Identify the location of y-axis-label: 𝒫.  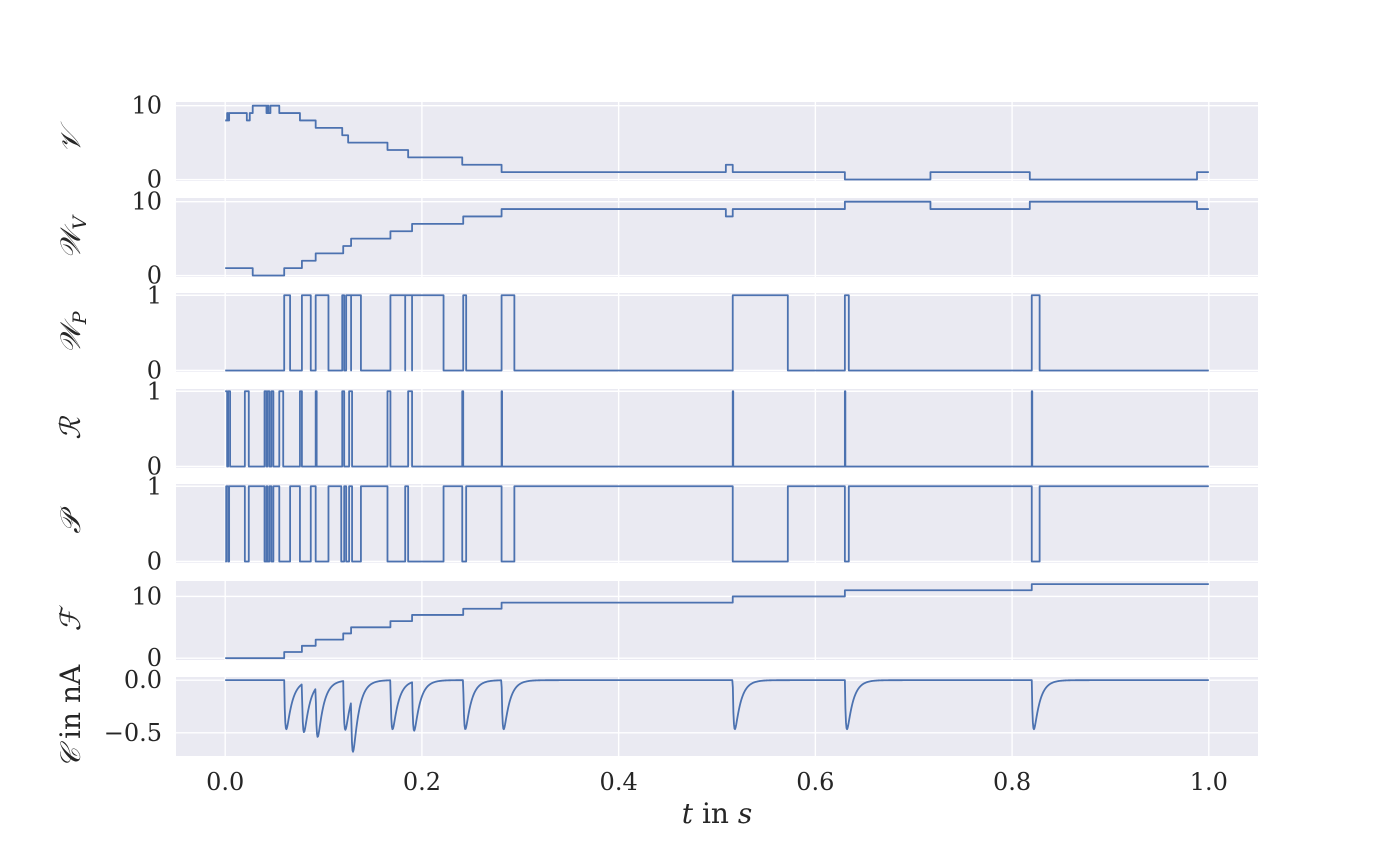
(70, 520).